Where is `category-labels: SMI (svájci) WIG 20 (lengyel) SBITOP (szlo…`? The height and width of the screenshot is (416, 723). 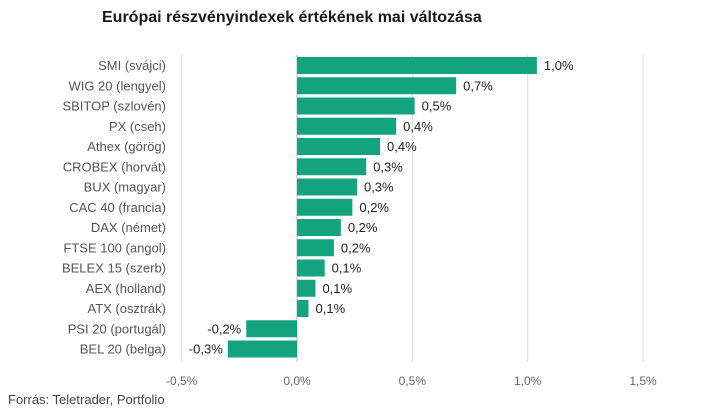
category-labels: SMI (svájci) WIG 20 (lengyel) SBITOP (szlo… is located at coordinates (114, 207).